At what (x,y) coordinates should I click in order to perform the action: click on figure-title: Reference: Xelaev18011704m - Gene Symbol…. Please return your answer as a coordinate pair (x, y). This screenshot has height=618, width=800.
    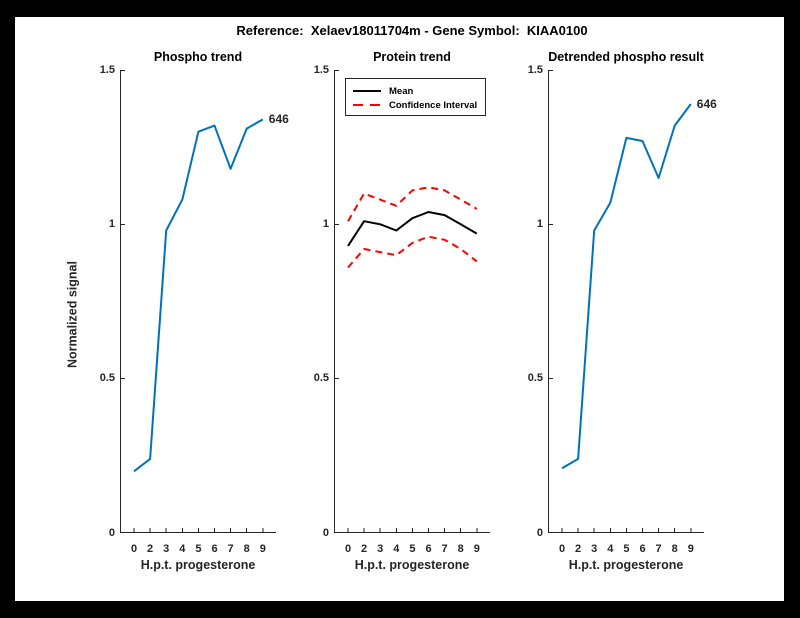
    Looking at the image, I should click on (412, 30).